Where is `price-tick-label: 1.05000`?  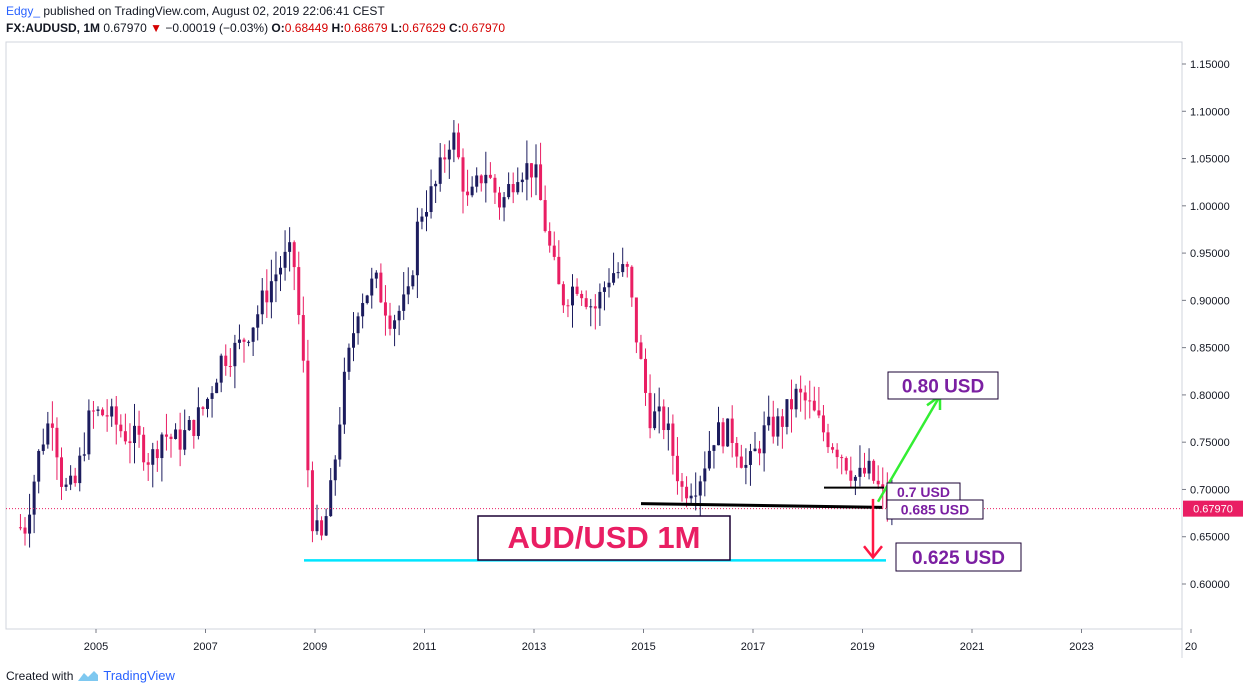 price-tick-label: 1.05000 is located at coordinates (1210, 160).